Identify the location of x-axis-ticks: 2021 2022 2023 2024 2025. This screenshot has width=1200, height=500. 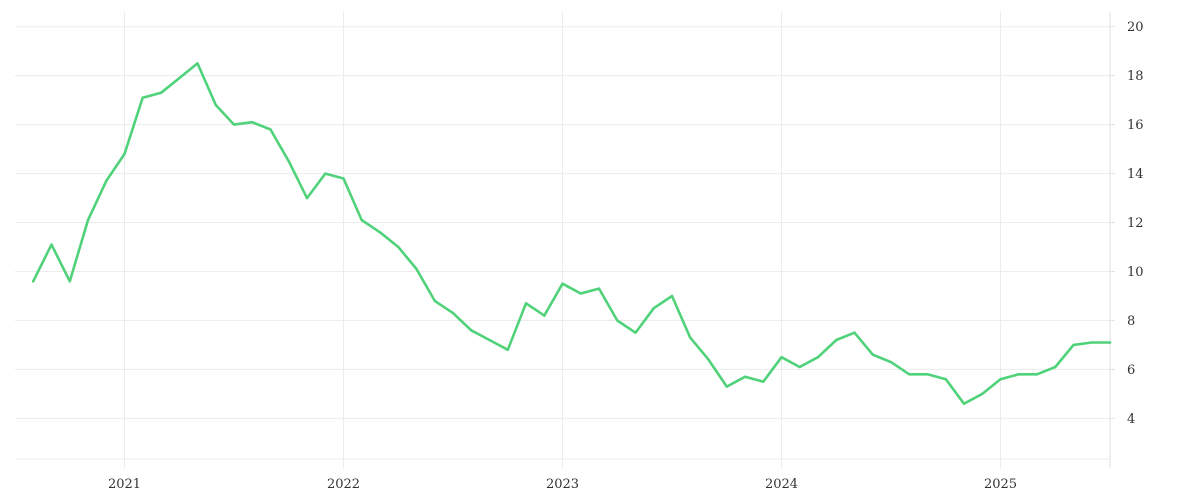
(562, 484).